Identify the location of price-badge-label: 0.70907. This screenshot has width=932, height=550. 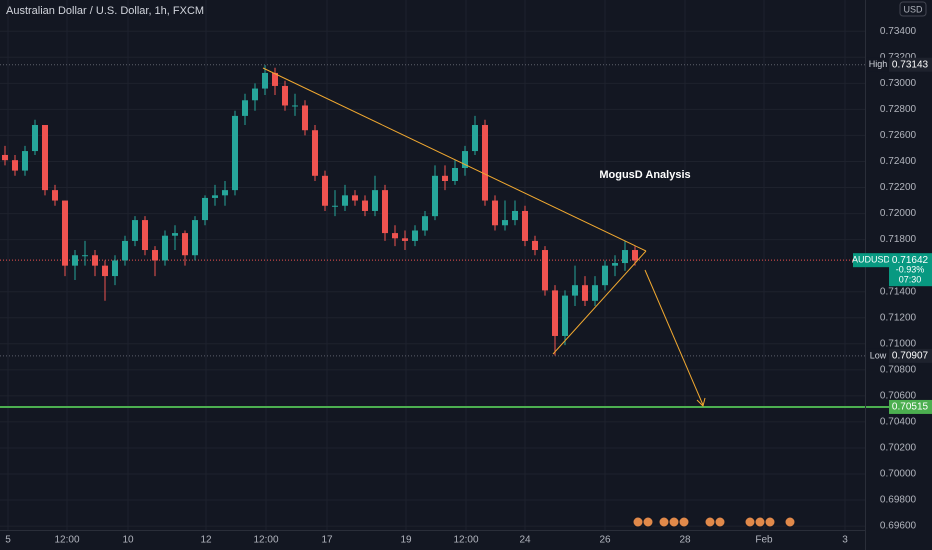
(910, 356).